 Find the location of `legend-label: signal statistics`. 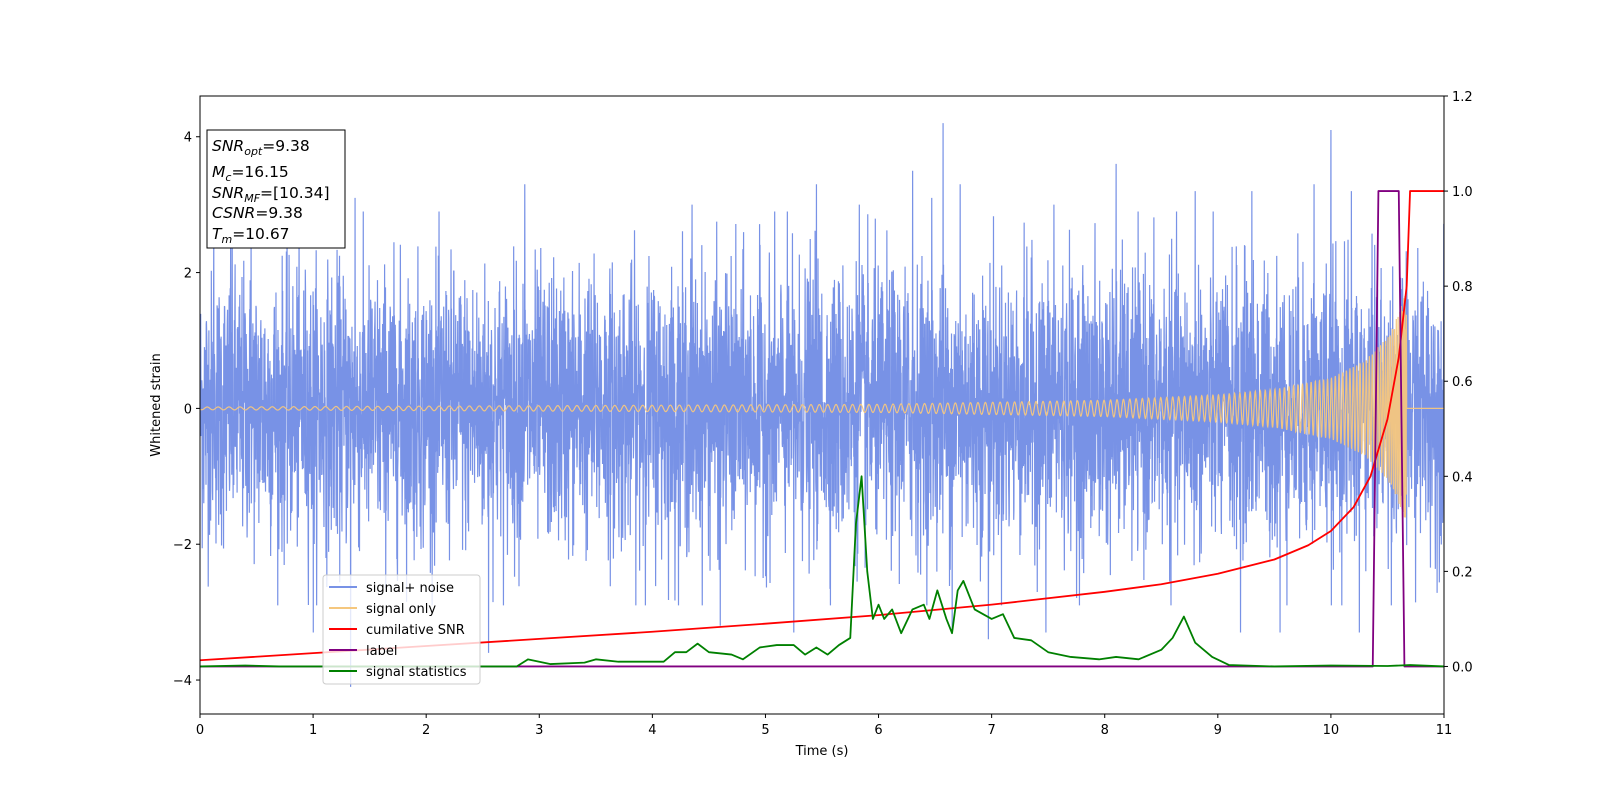

legend-label: signal statistics is located at coordinates (416, 672).